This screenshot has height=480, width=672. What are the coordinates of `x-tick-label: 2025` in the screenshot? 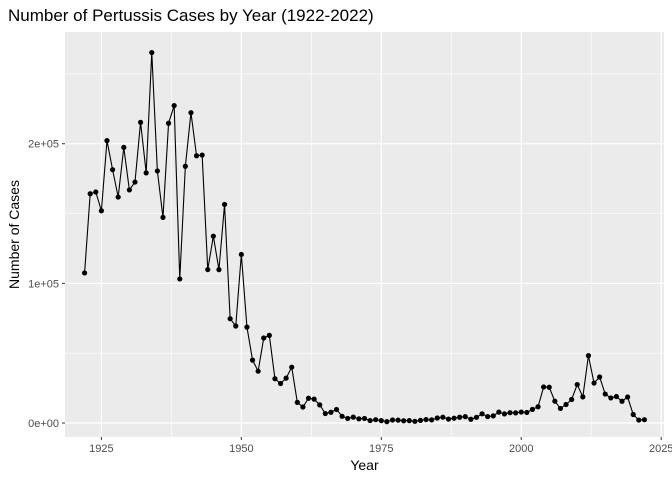 It's located at (660, 449).